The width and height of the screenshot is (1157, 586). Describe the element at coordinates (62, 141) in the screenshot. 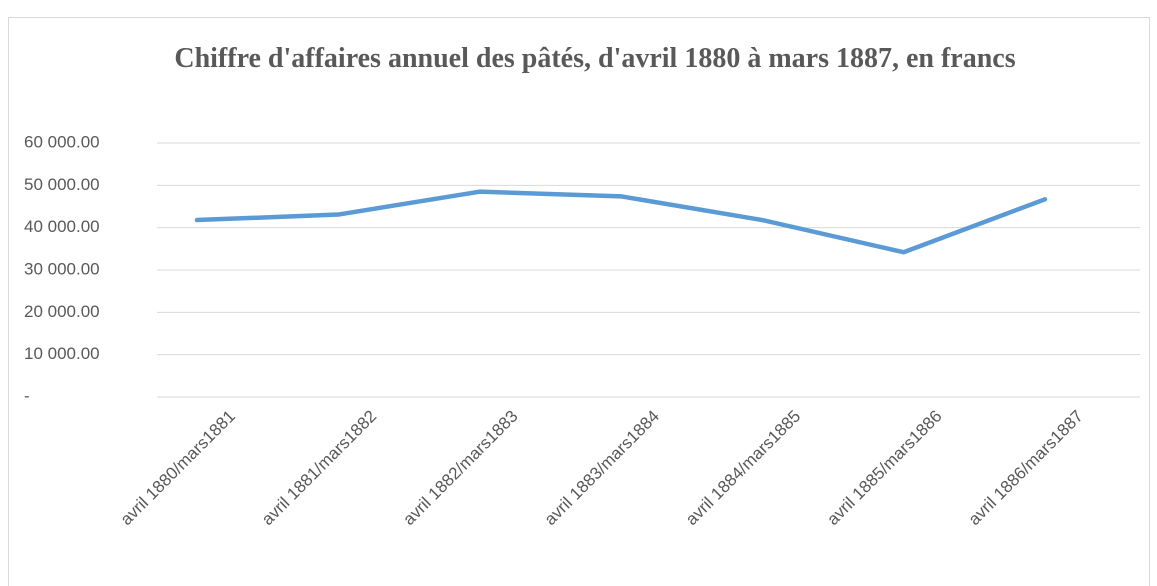

I see `y-tick-label: 60 000.00` at that location.